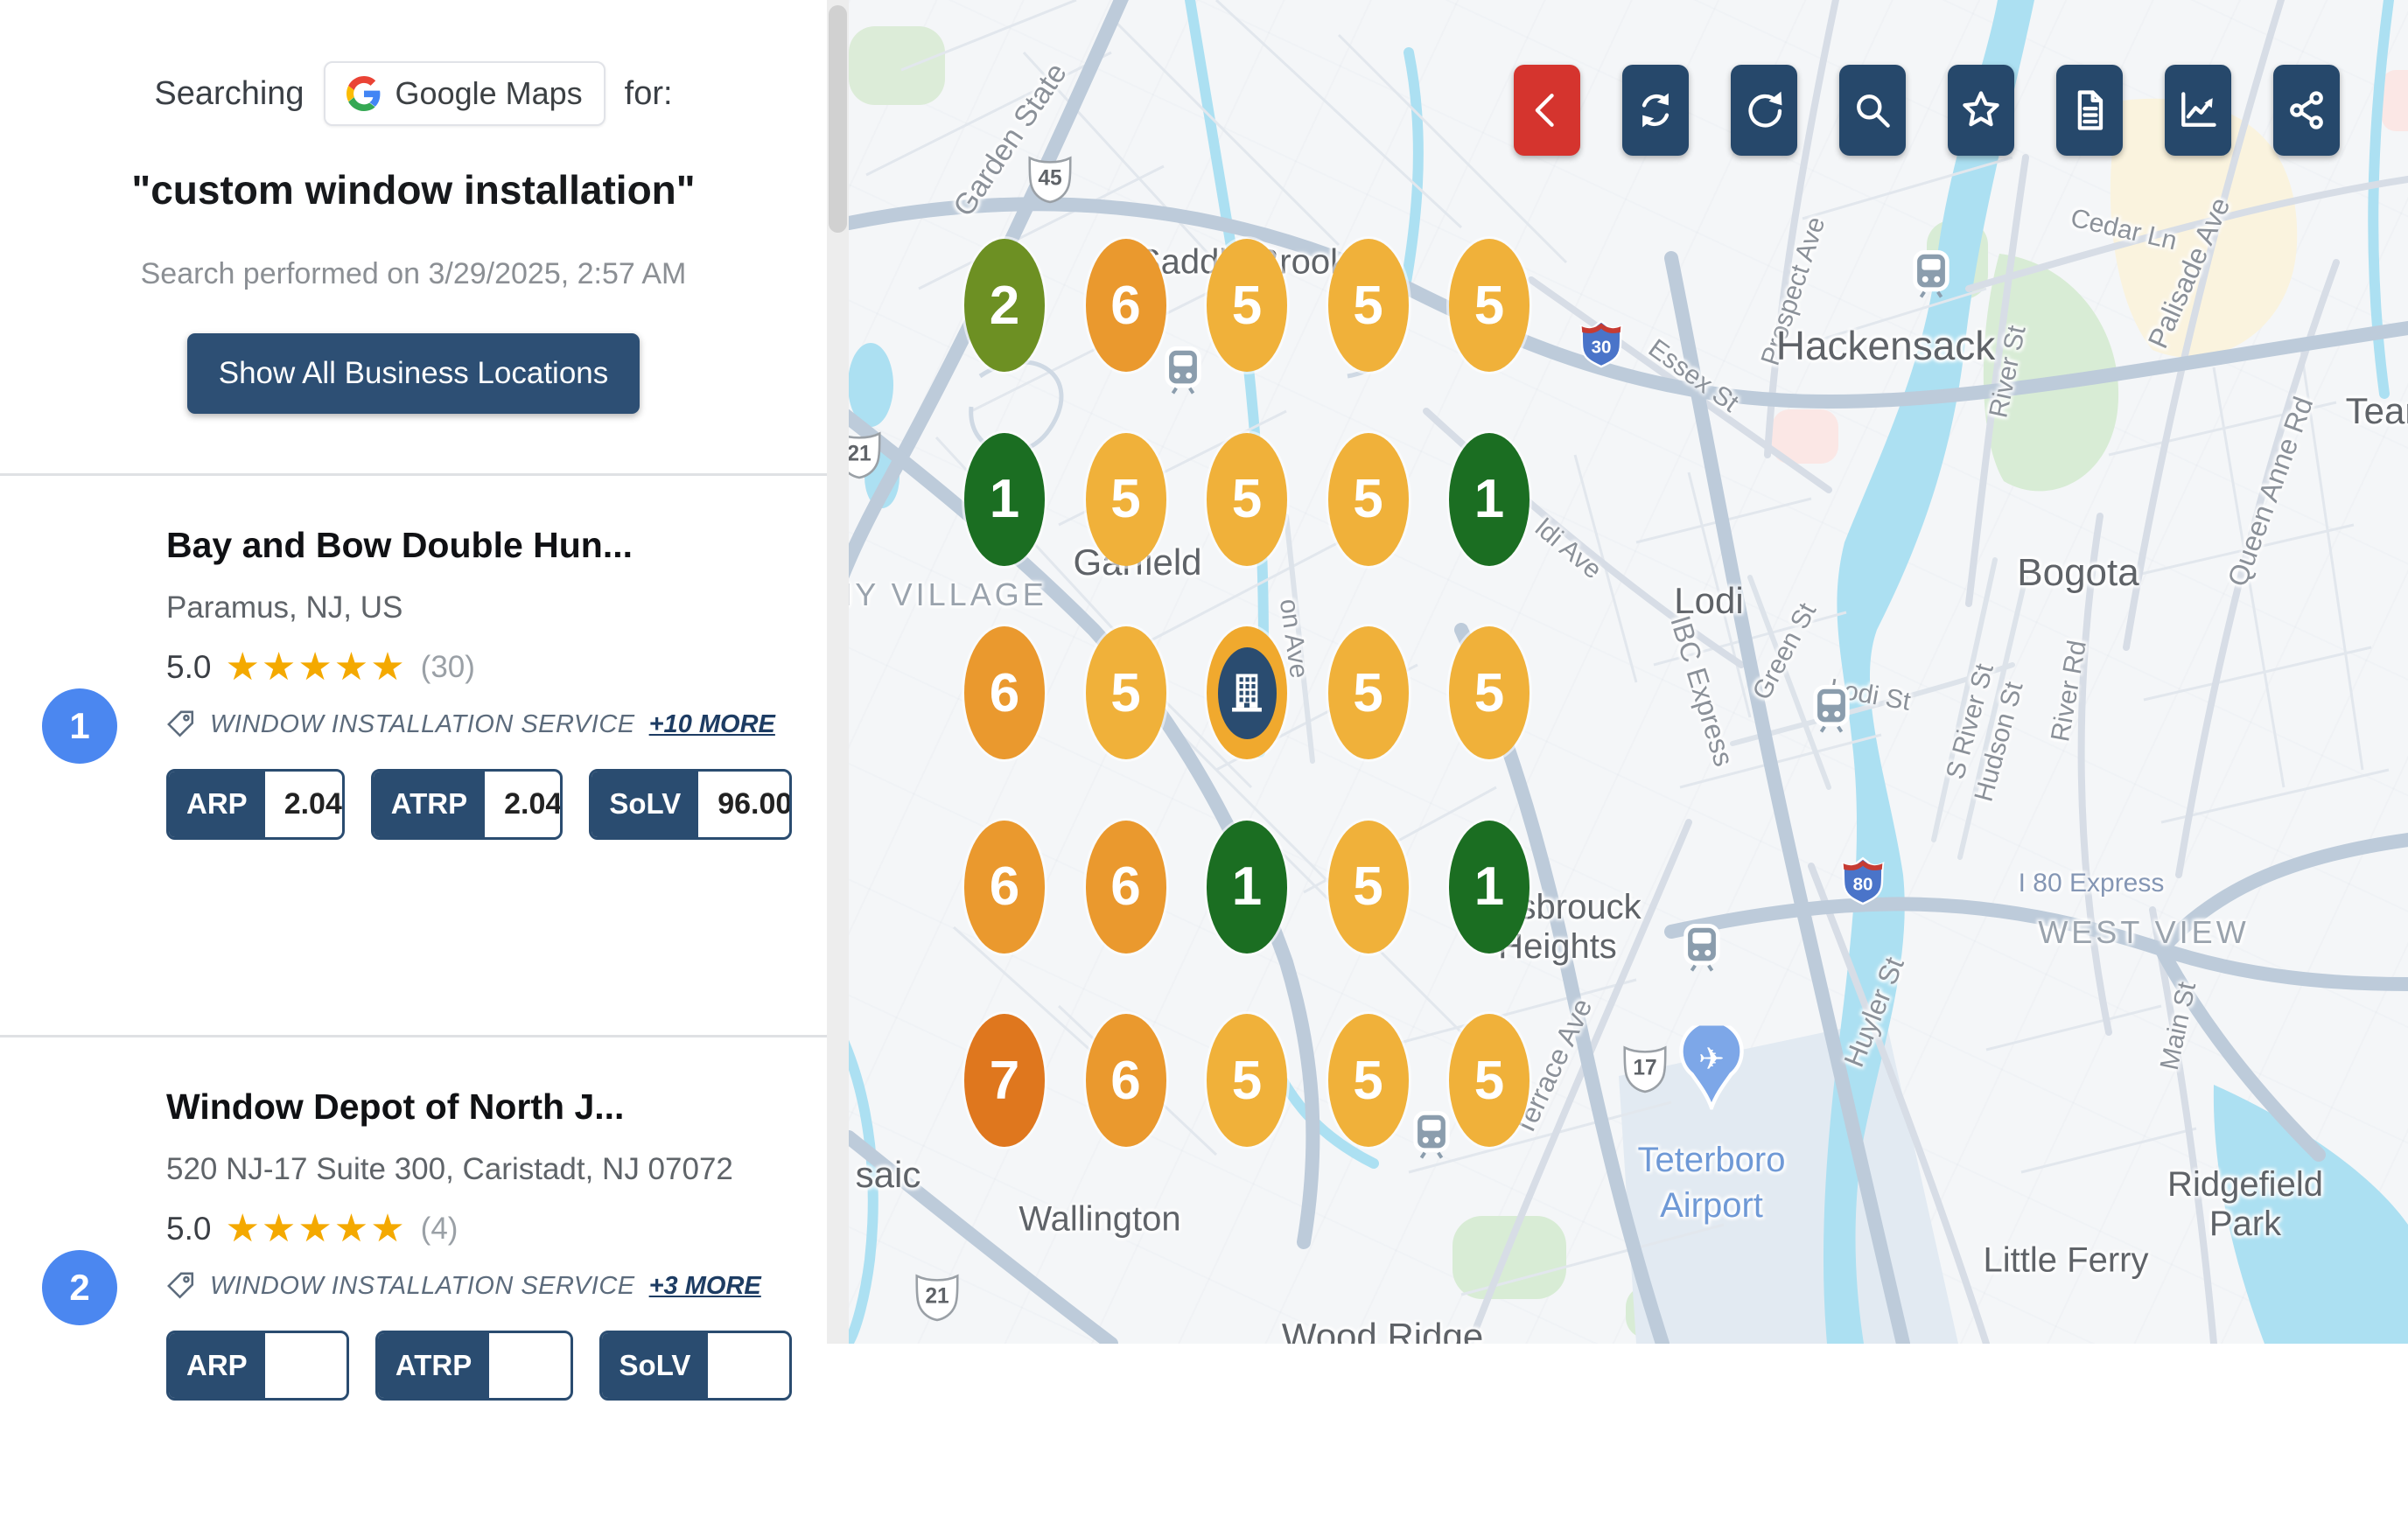 The width and height of the screenshot is (2408, 1537). Describe the element at coordinates (704, 1285) in the screenshot. I see `more-categories-link: +3 MORE` at that location.